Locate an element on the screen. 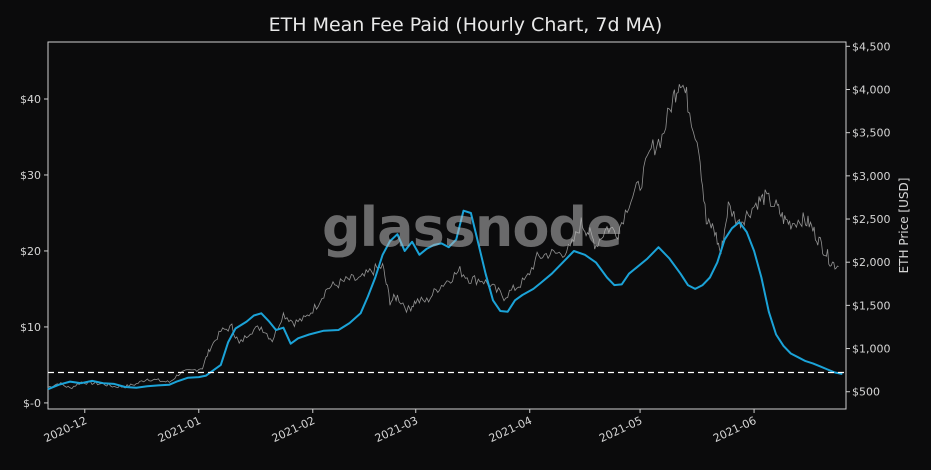  right-axis-tick-label: $3,000 is located at coordinates (871, 176).